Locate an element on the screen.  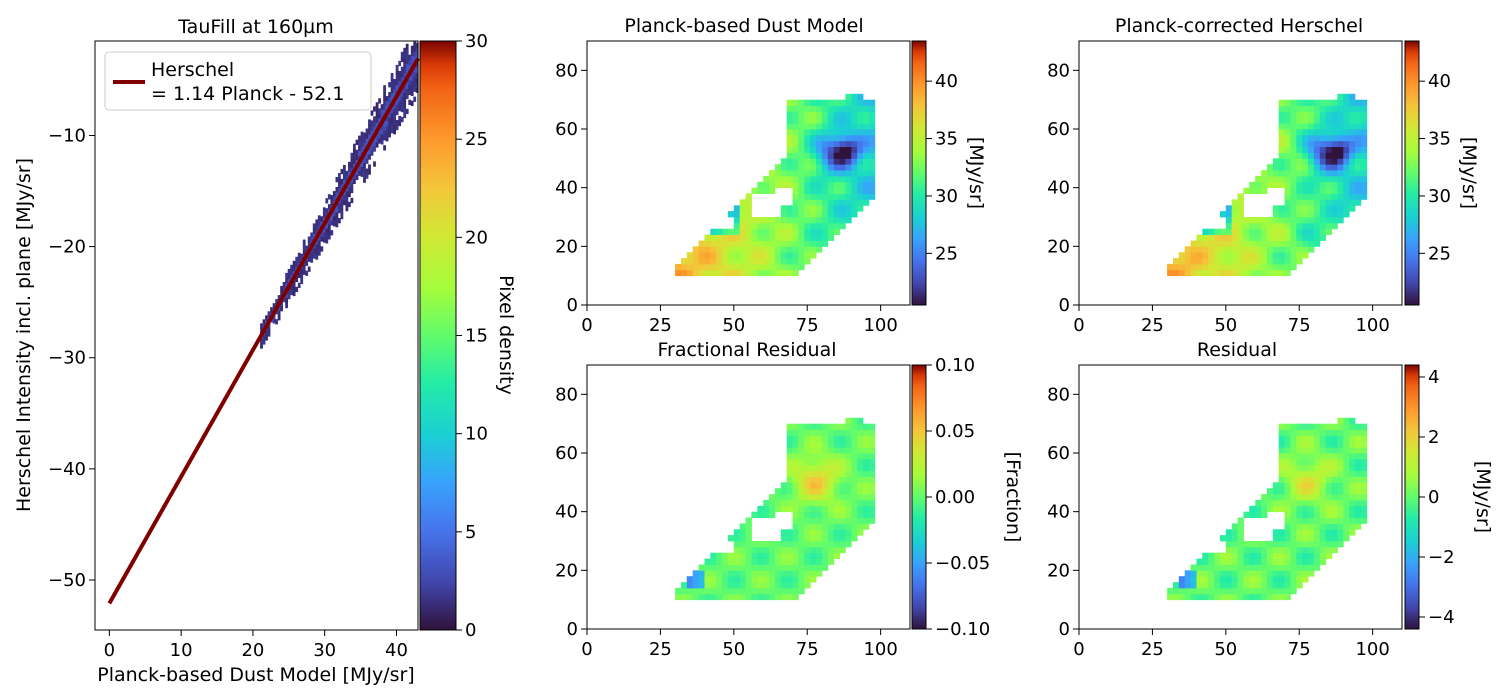
colorbar-tick-label: 10 is located at coordinates (476, 434).